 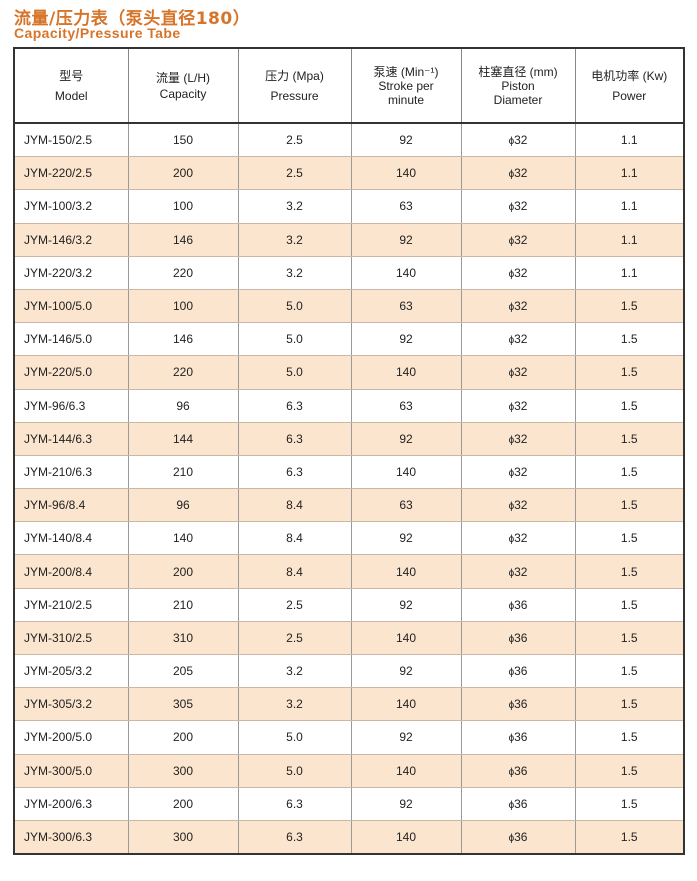 What do you see at coordinates (71, 737) in the screenshot?
I see `cell-model: JYM-200/5.0` at bounding box center [71, 737].